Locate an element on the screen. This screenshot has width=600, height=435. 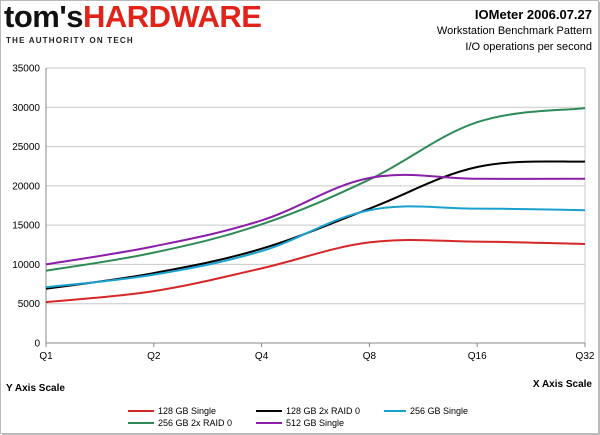
y-tick-label-30000: 30000 is located at coordinates (26, 108).